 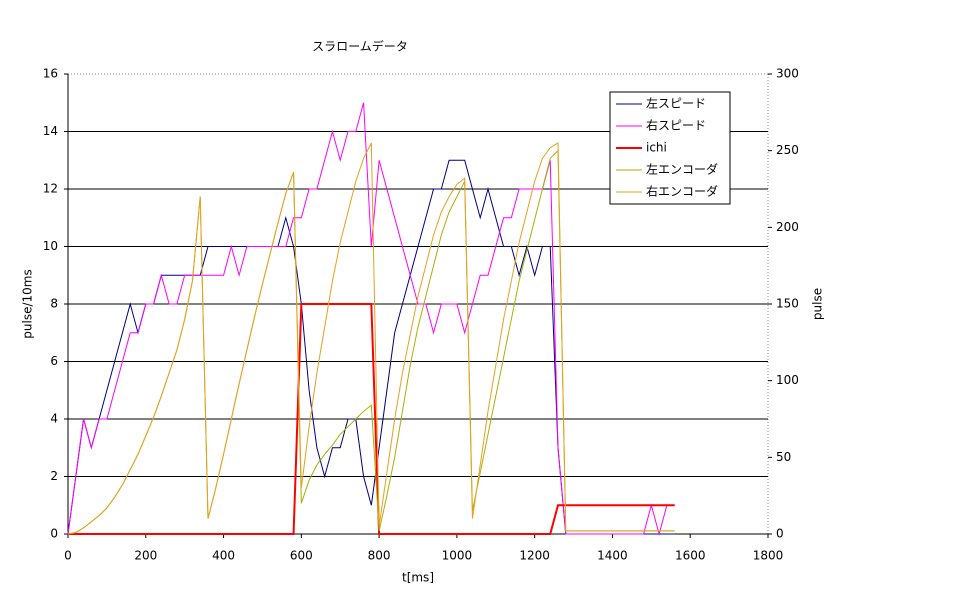 What do you see at coordinates (50, 74) in the screenshot?
I see `y-tick-label: 16` at bounding box center [50, 74].